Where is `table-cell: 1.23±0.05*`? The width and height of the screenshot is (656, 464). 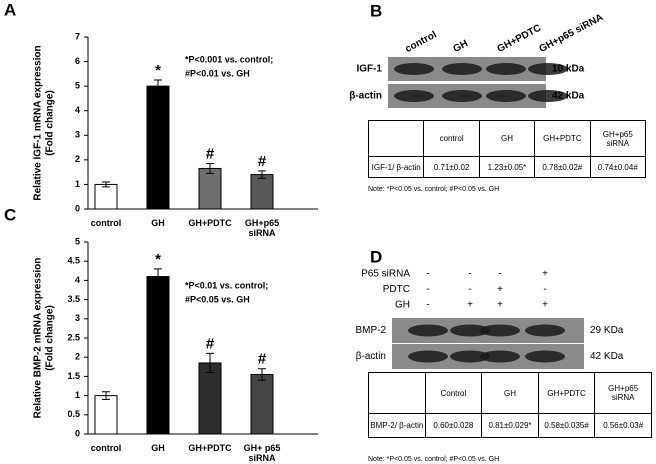 table-cell: 1.23±0.05* is located at coordinates (507, 167).